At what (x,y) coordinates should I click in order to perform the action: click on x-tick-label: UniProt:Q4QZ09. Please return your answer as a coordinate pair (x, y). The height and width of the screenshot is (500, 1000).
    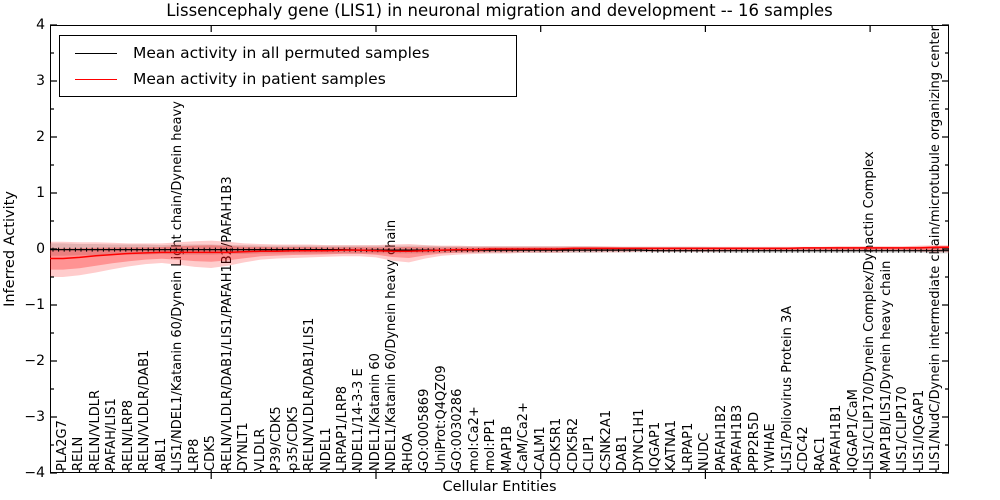
    Looking at the image, I should click on (441, 418).